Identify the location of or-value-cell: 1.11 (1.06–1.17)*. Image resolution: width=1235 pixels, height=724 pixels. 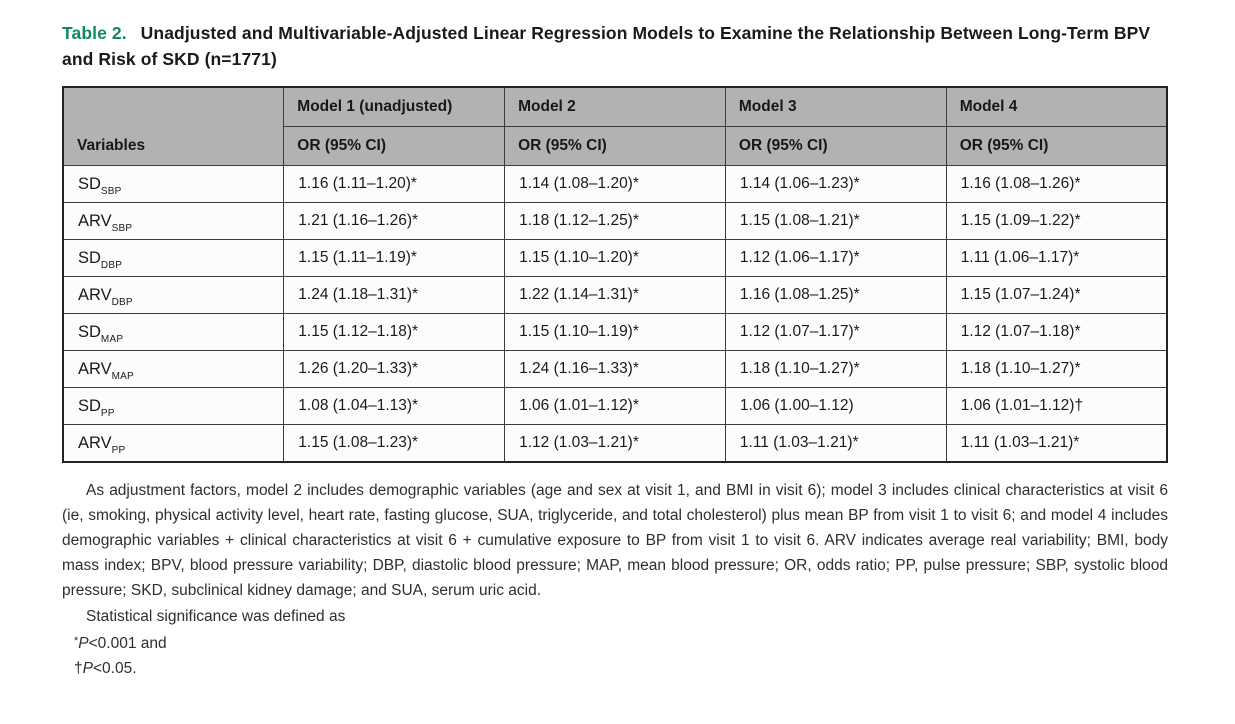
(1056, 258).